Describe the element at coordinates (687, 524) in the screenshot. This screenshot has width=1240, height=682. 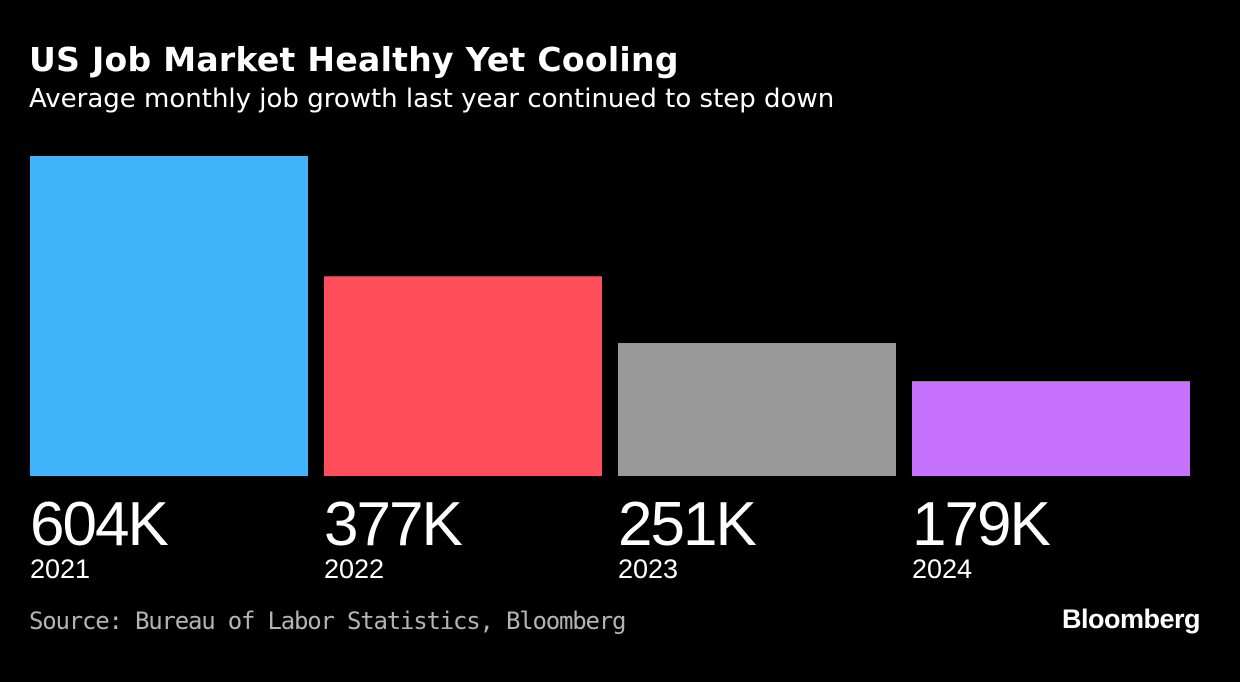
I see `value-label-2023: 251K` at that location.